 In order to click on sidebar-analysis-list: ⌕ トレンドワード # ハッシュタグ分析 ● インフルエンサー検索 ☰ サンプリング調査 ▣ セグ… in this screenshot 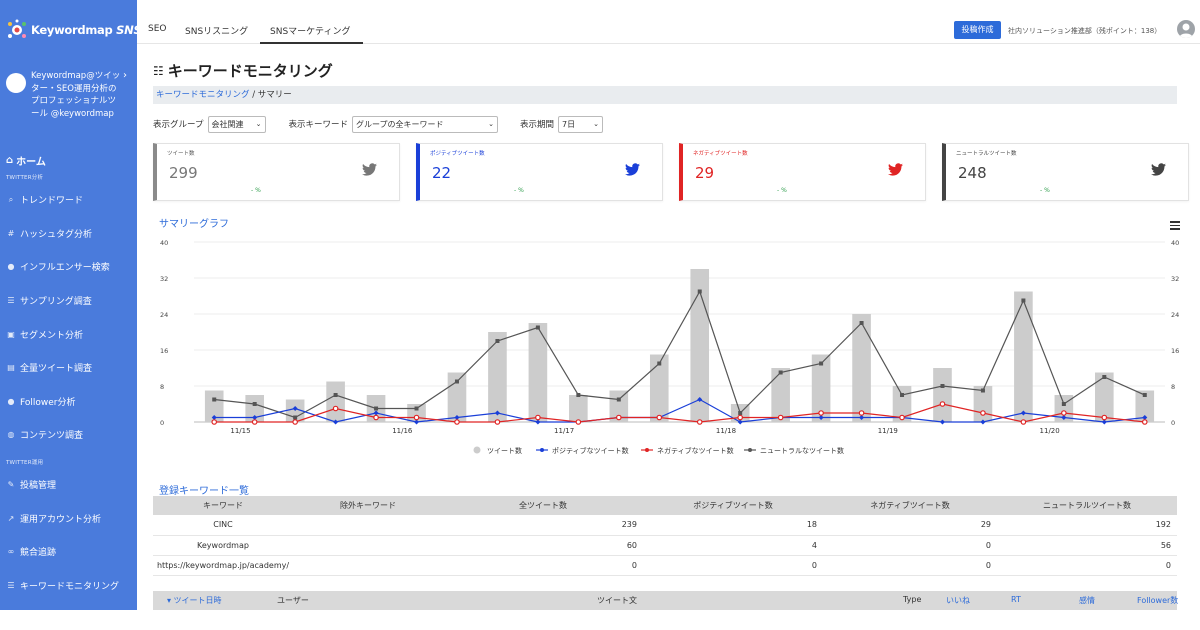, I will do `click(68, 317)`.